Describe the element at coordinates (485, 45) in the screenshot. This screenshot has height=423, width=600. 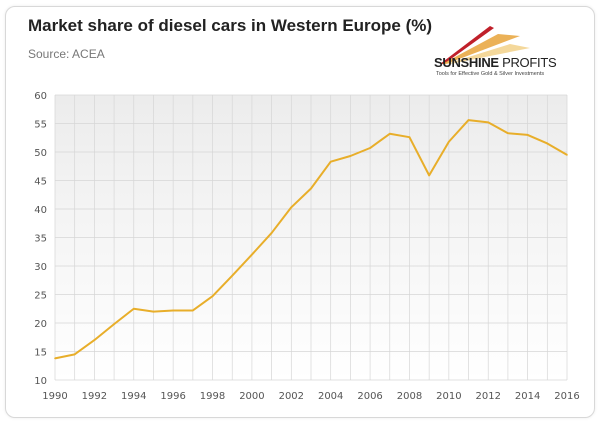
I see `sunshine-logo-rays-icon` at that location.